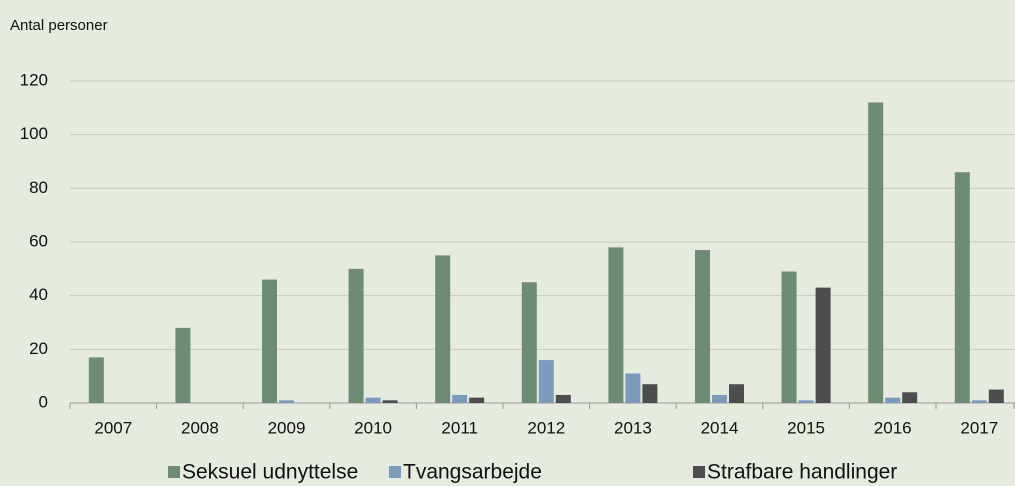 Image resolution: width=1015 pixels, height=486 pixels. Describe the element at coordinates (38, 294) in the screenshot. I see `y-tick-label: 40` at that location.